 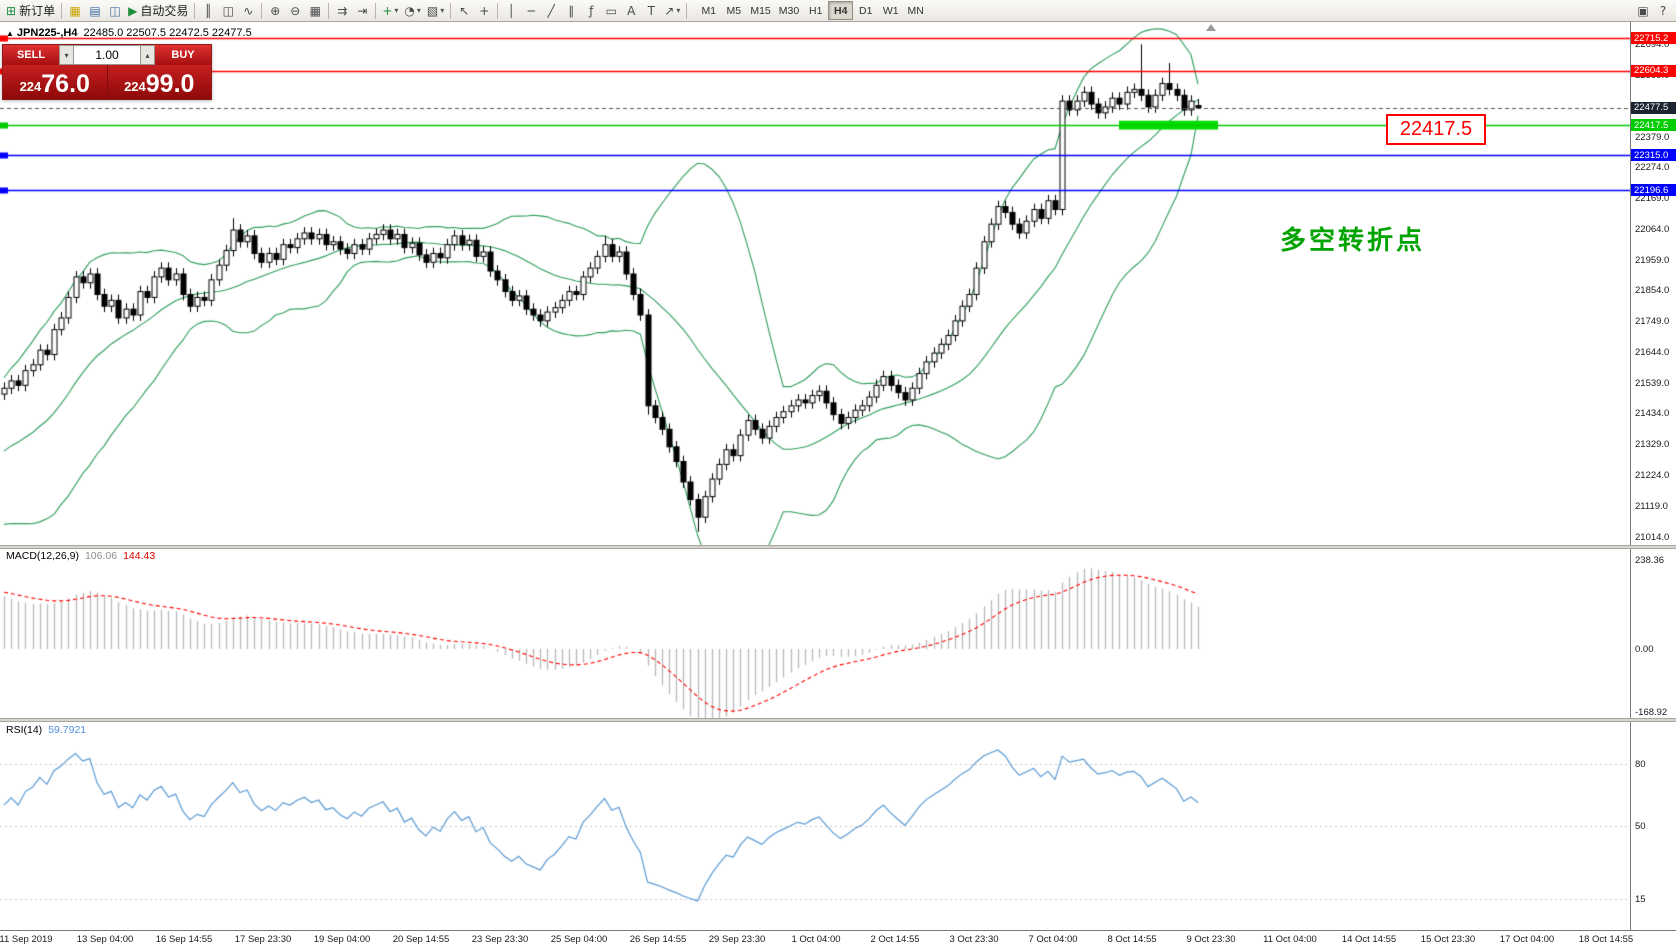 What do you see at coordinates (531, 10) in the screenshot?
I see `horizontal-line-button: ─` at bounding box center [531, 10].